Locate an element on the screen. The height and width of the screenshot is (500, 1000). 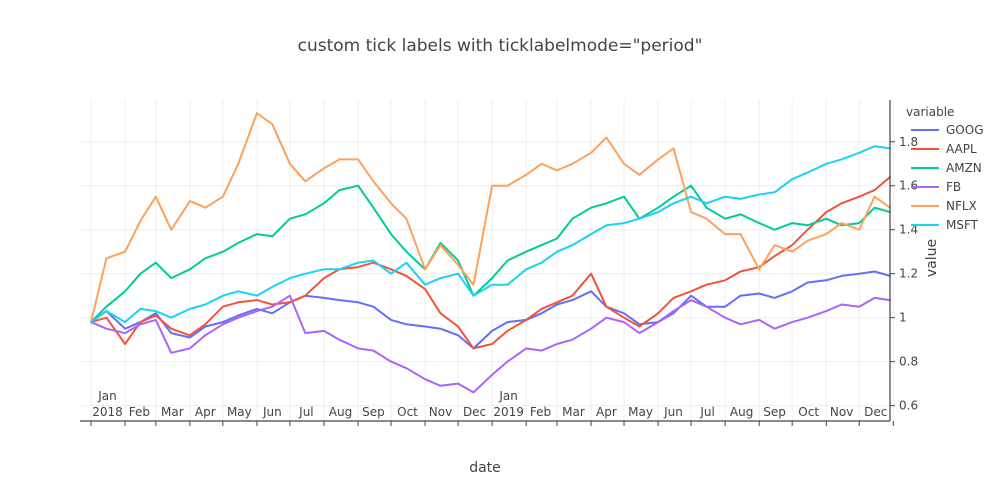
y-tick-label: 1.2 is located at coordinates (908, 274).